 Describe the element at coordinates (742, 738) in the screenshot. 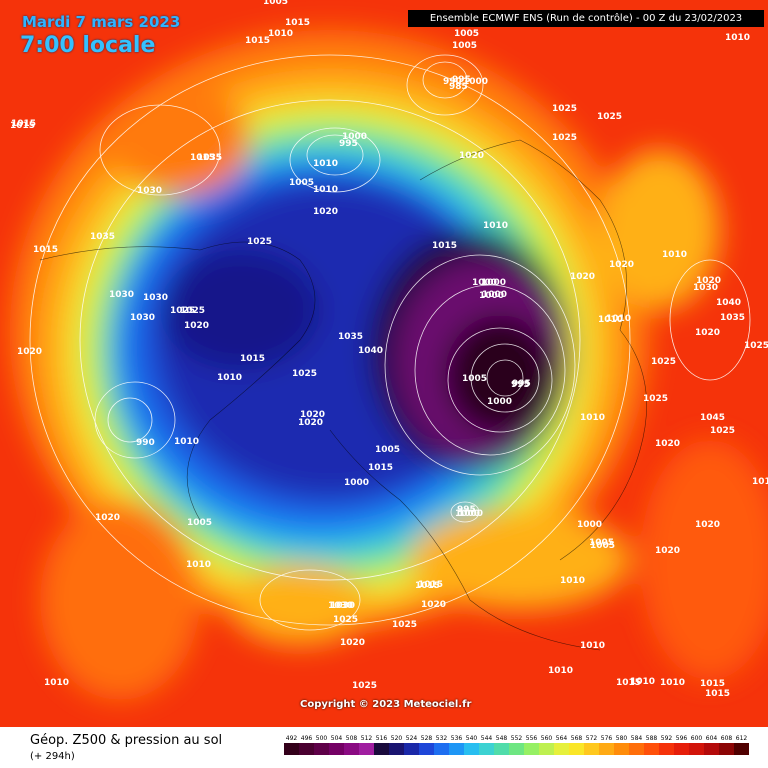

I see `scale-tick-label: 612` at that location.